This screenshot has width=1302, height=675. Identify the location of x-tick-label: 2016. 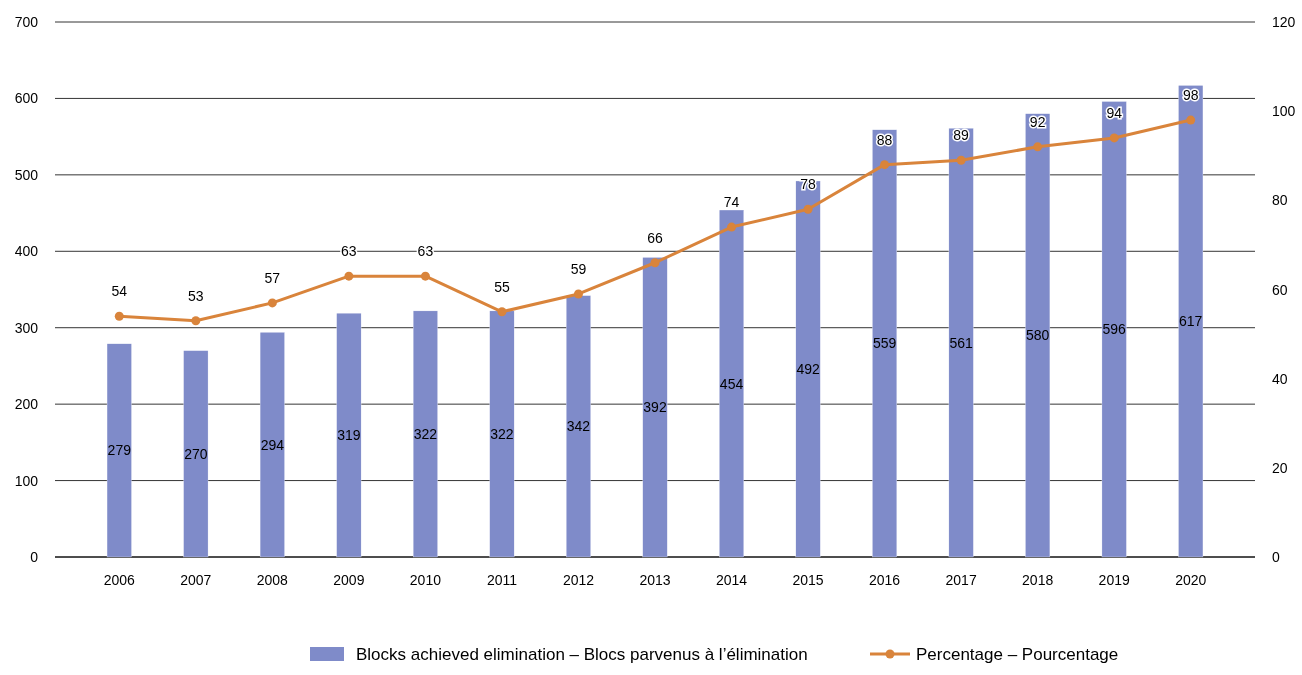
(885, 580).